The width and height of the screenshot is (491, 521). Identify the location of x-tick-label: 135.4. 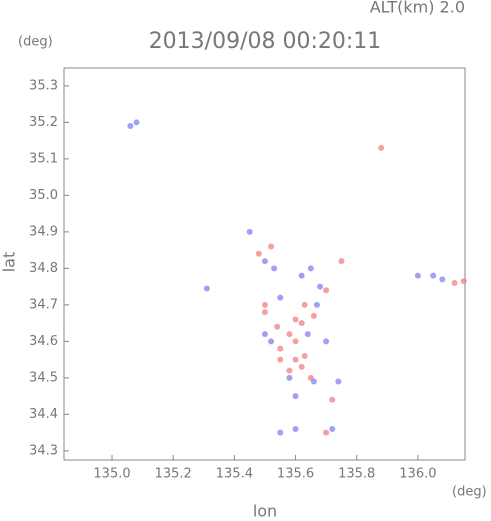
(234, 474).